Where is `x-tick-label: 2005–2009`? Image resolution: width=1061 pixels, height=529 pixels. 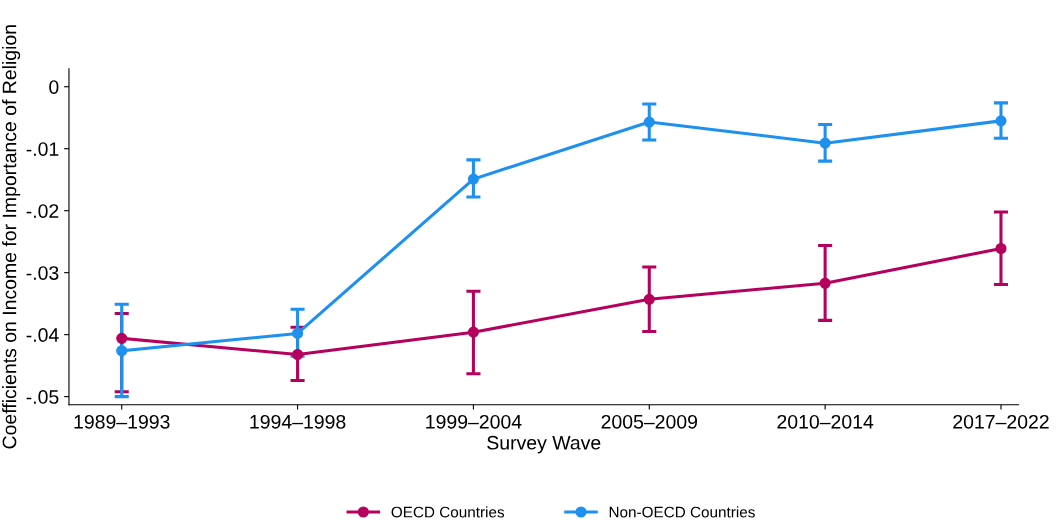
x-tick-label: 2005–2009 is located at coordinates (649, 421).